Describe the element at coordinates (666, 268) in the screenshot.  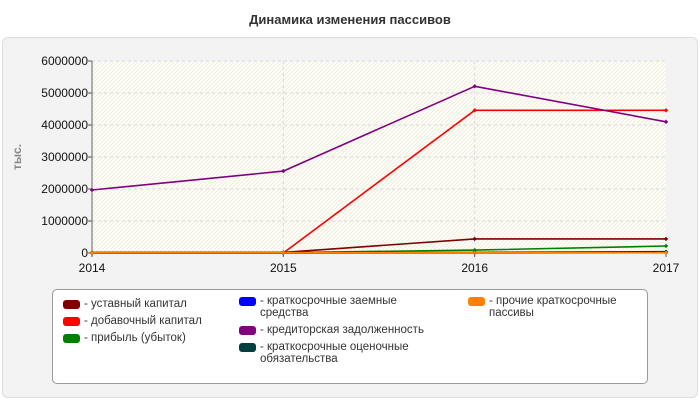
I see `x-tick-label: 2017` at that location.